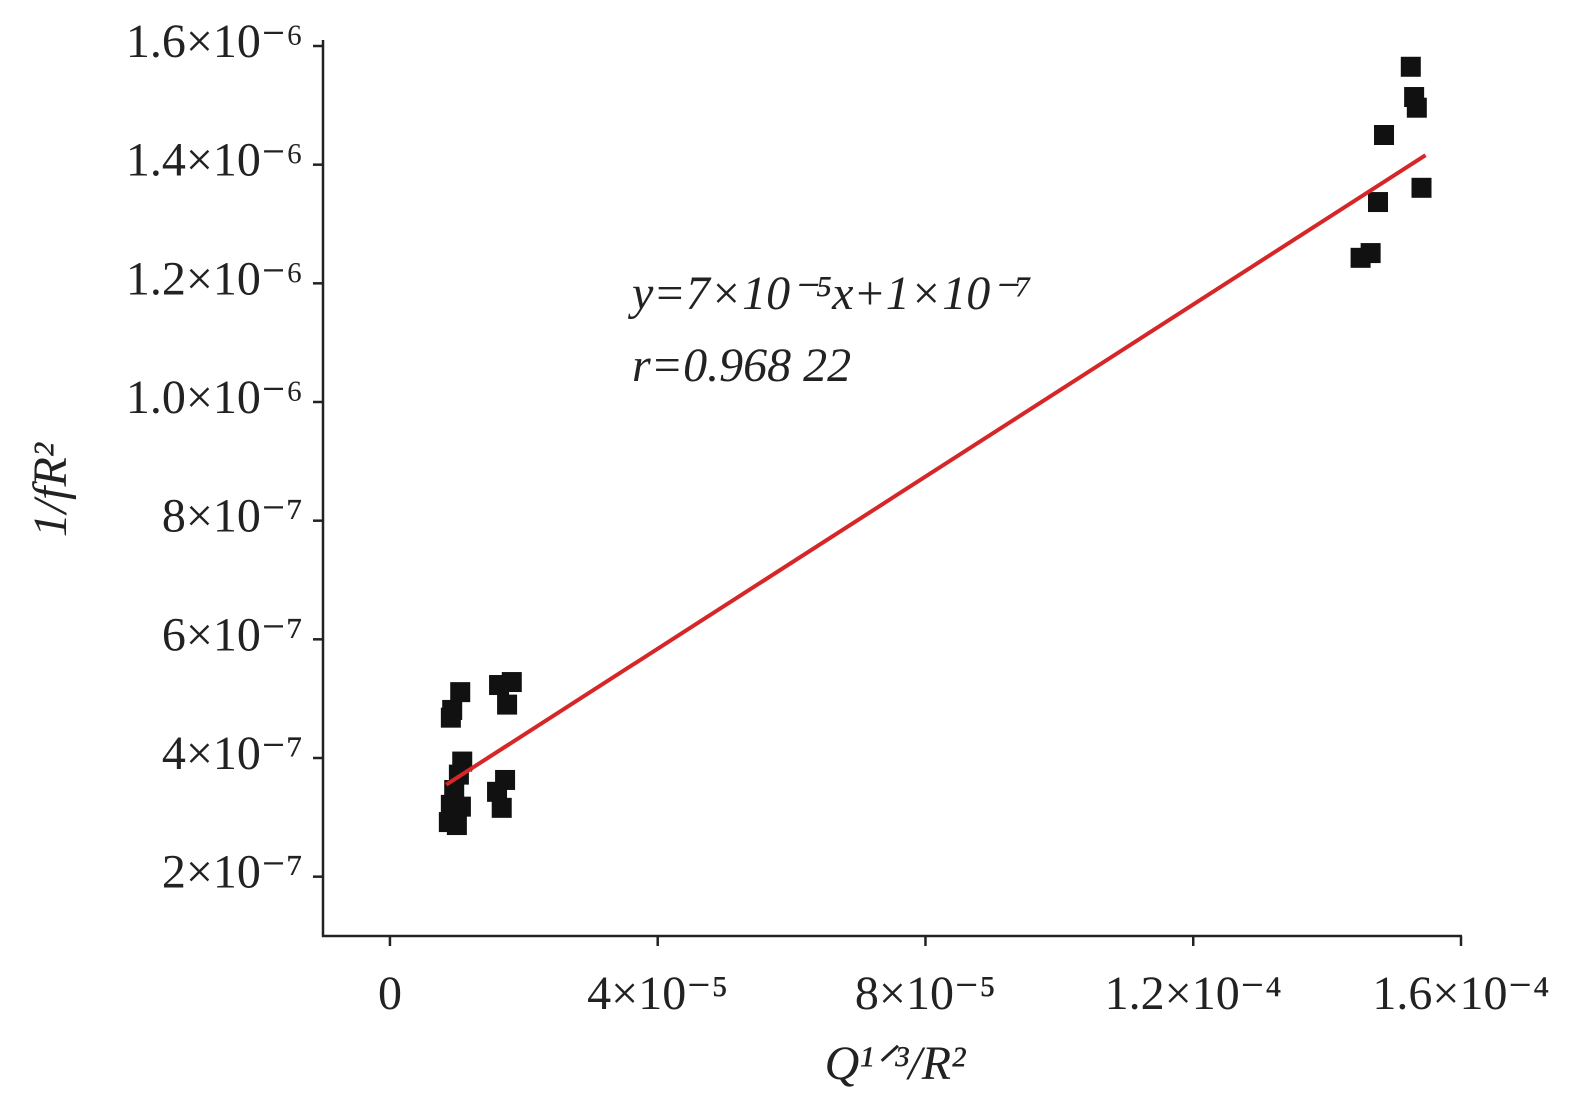  I want to click on y-tick-label: 2×10⁻⁷, so click(232, 872).